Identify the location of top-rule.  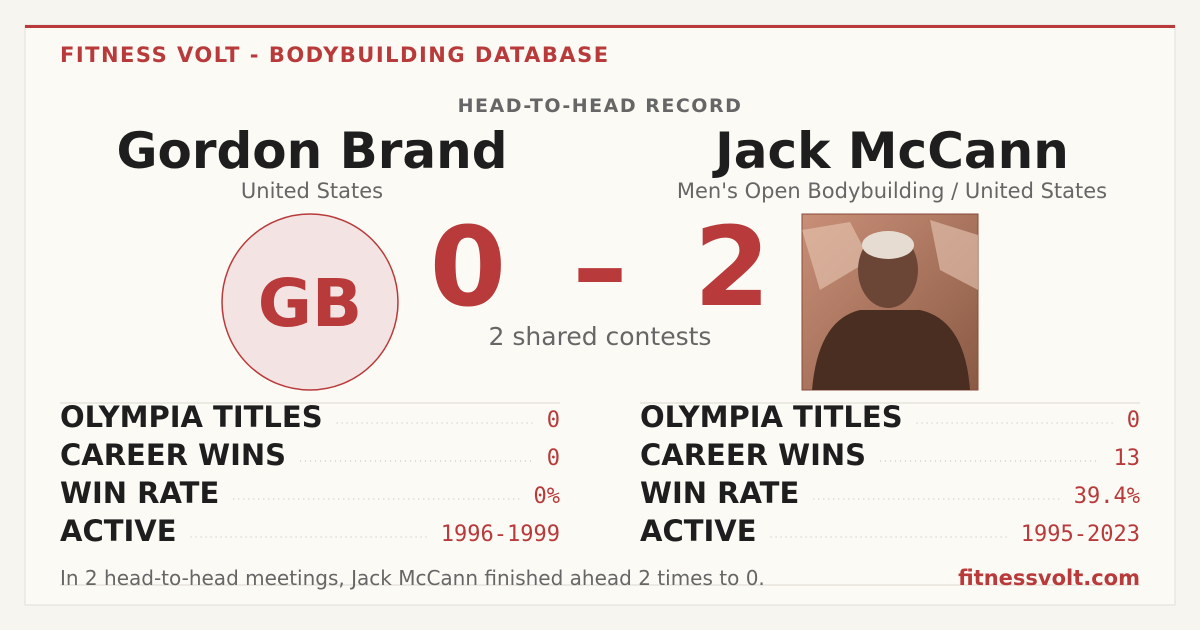
(600, 26).